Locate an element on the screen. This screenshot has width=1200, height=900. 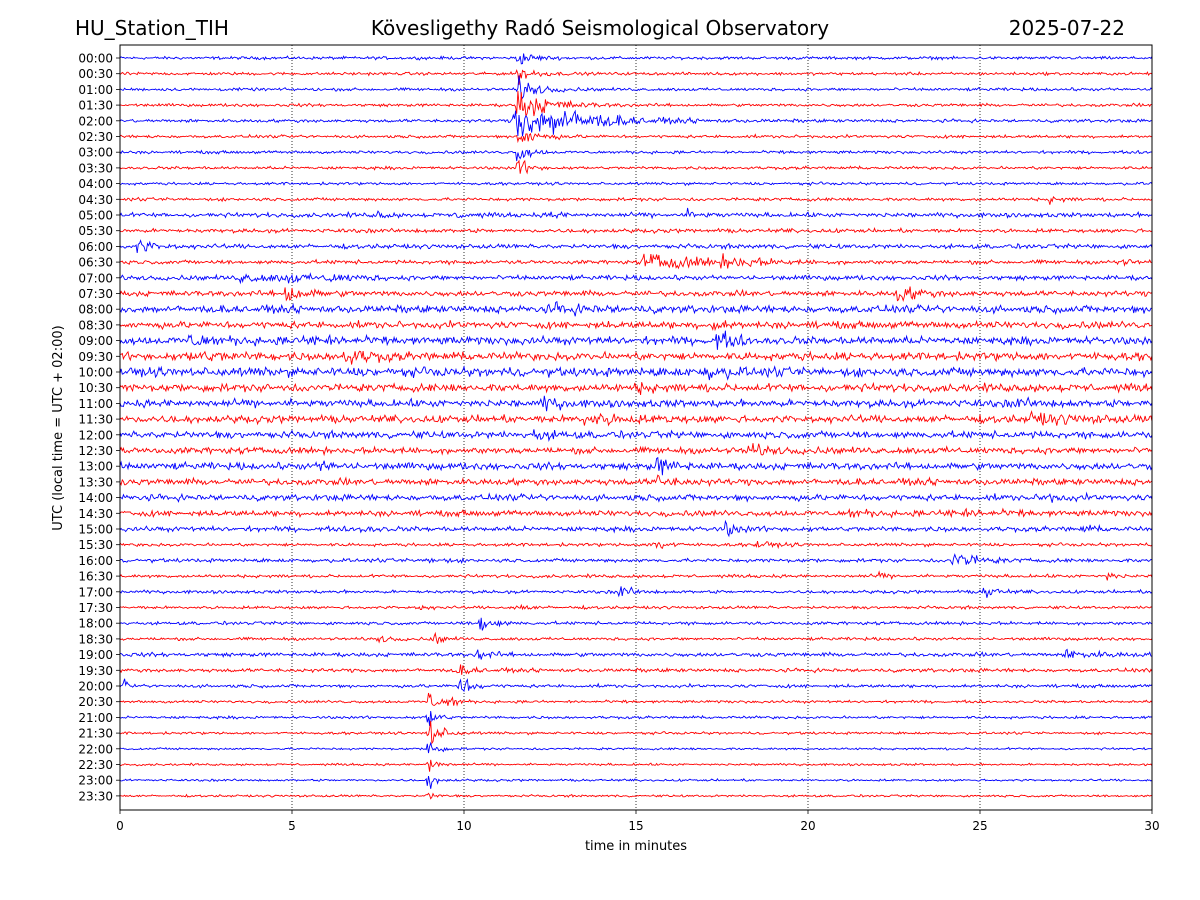
x-axis-label: time in minutes is located at coordinates (636, 846).